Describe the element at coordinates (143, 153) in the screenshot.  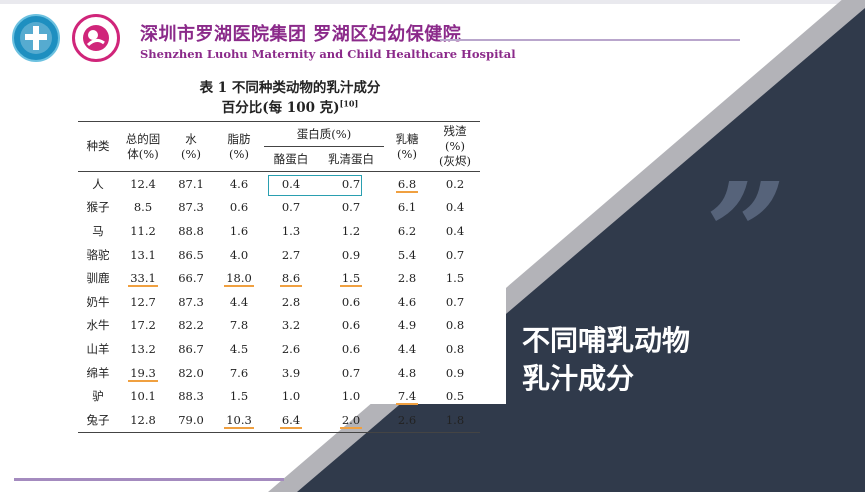
I see `col-solids-l2: 体(%)` at that location.